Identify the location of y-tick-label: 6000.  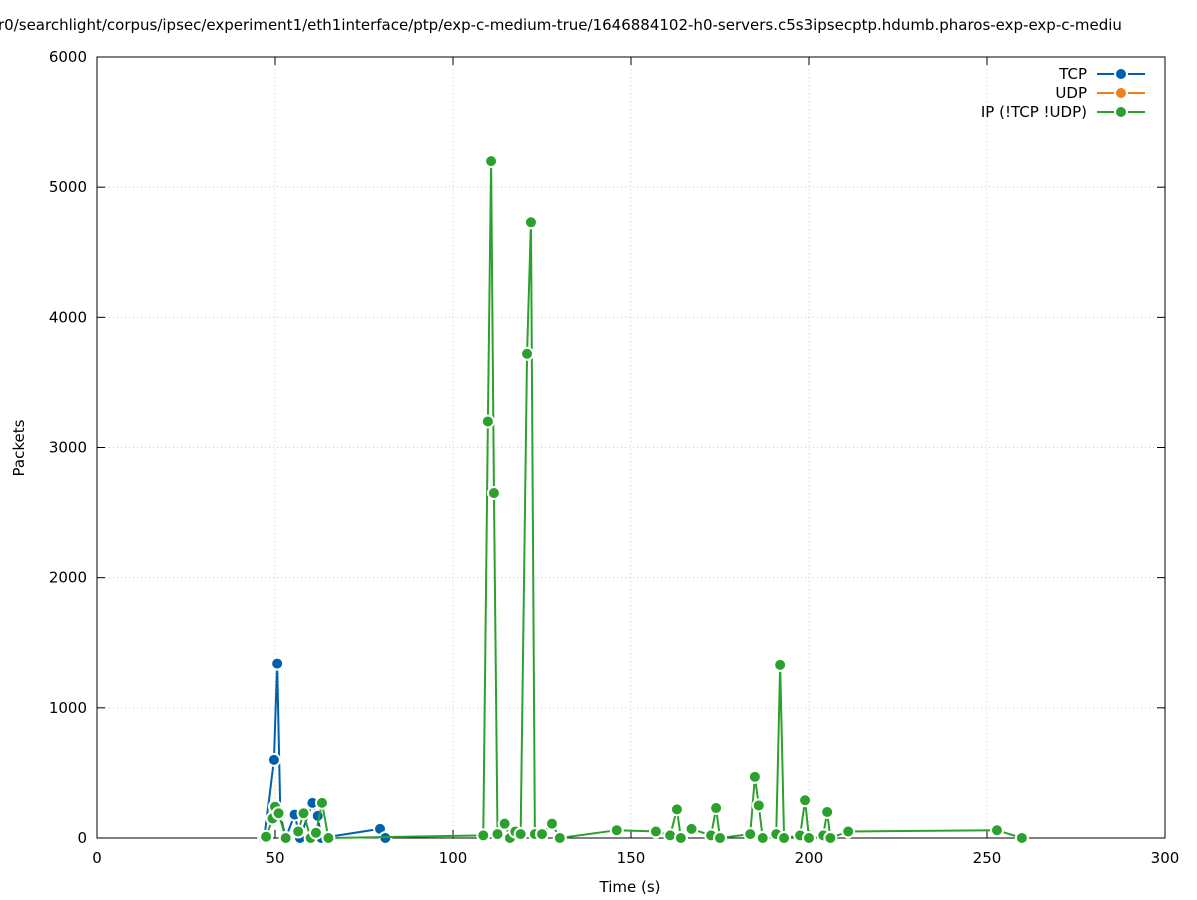
(68, 57).